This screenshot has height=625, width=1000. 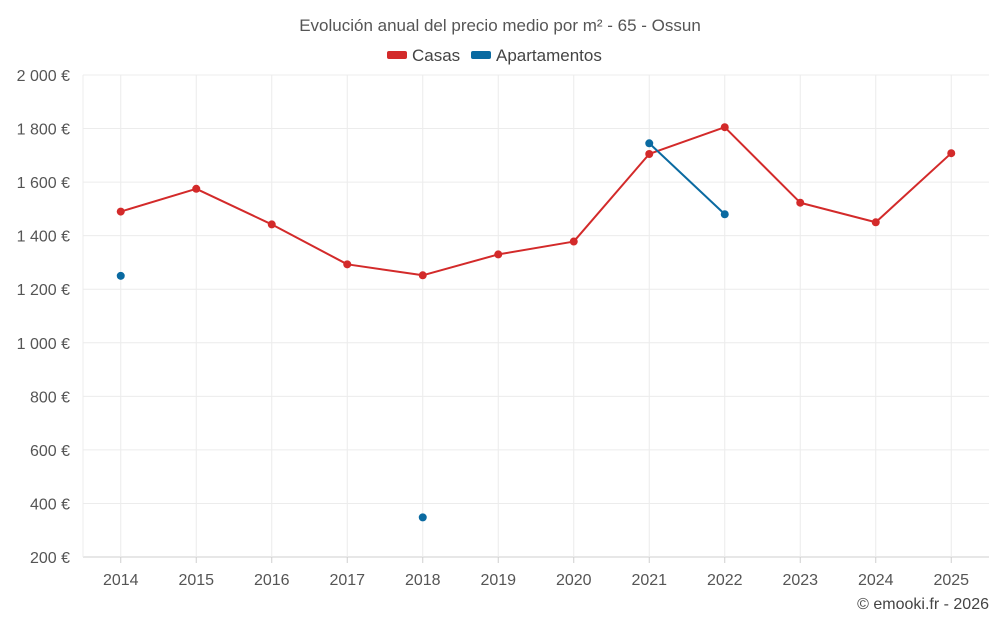 What do you see at coordinates (272, 580) in the screenshot?
I see `x-tick-label: 2016` at bounding box center [272, 580].